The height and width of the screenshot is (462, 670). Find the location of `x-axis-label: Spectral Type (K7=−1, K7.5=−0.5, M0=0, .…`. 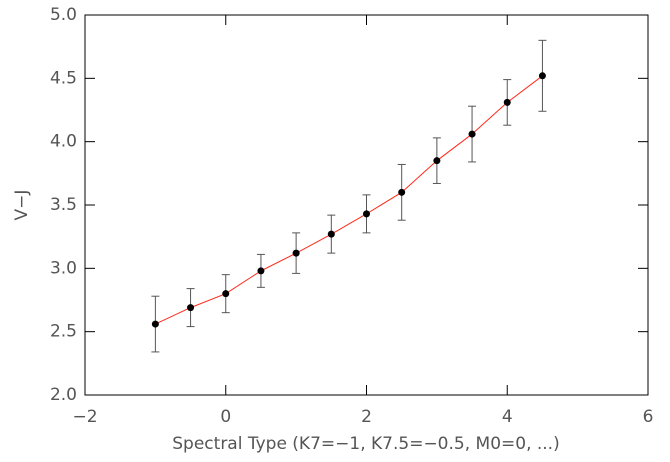

x-axis-label: Spectral Type (K7=−1, K7.5=−0.5, M0=0, .… is located at coordinates (365, 444).